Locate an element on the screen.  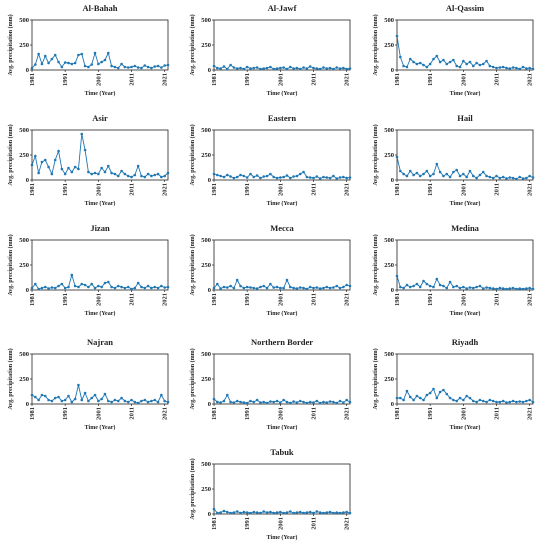
panel-title: Jizan is located at coordinates (100, 228).